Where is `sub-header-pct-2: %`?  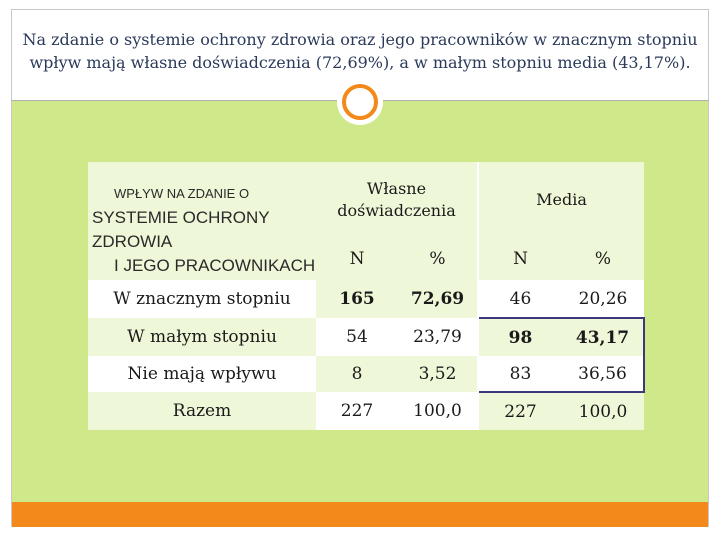
sub-header-pct-2: % is located at coordinates (603, 259).